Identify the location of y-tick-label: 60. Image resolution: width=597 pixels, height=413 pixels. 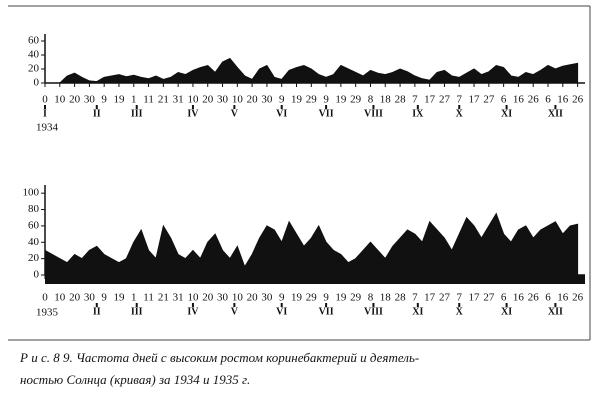
(34, 225).